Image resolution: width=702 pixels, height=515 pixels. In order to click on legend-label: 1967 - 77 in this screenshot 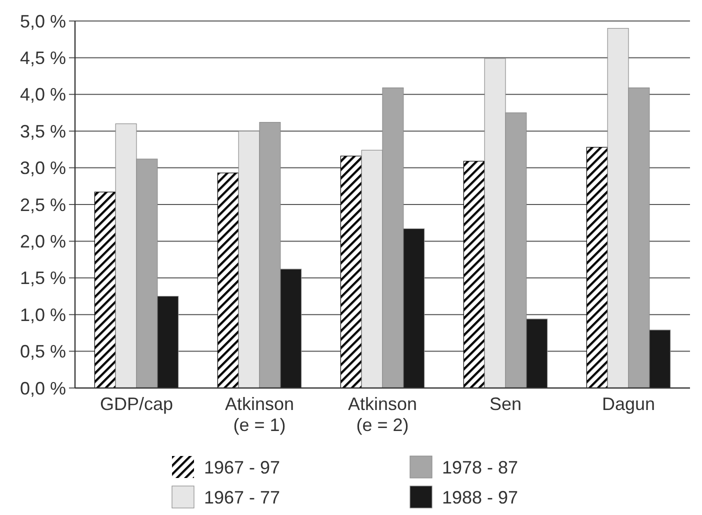, I will do `click(242, 497)`.